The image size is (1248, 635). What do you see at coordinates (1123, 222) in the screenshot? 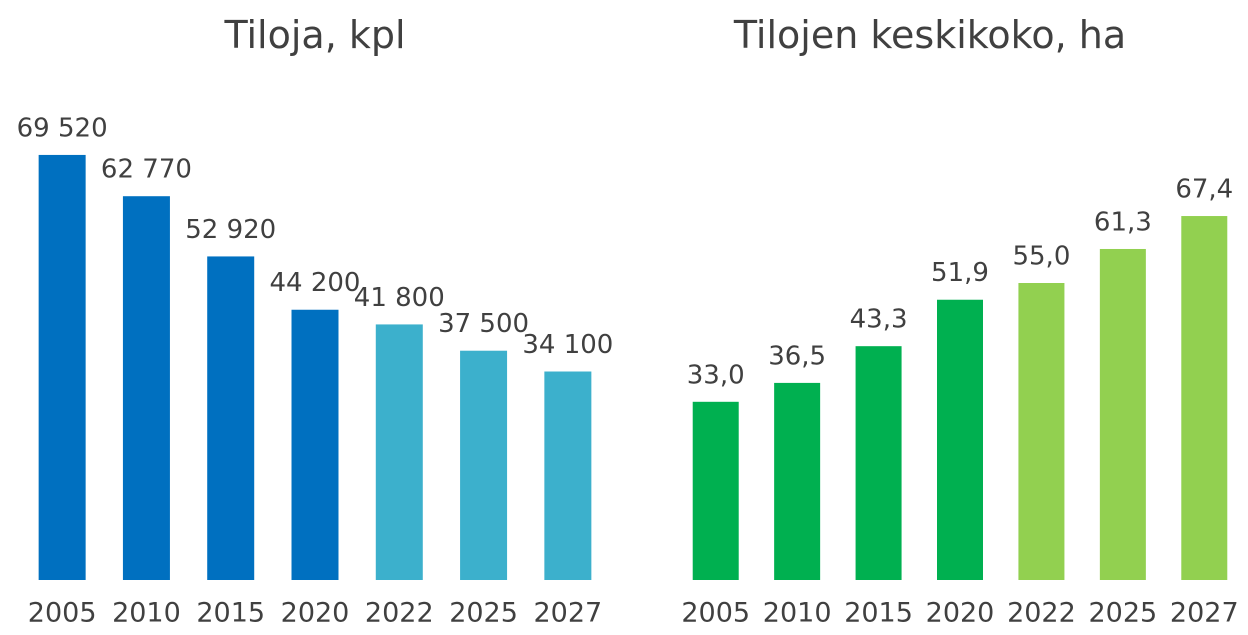
I see `value-label: 61,3` at bounding box center [1123, 222].